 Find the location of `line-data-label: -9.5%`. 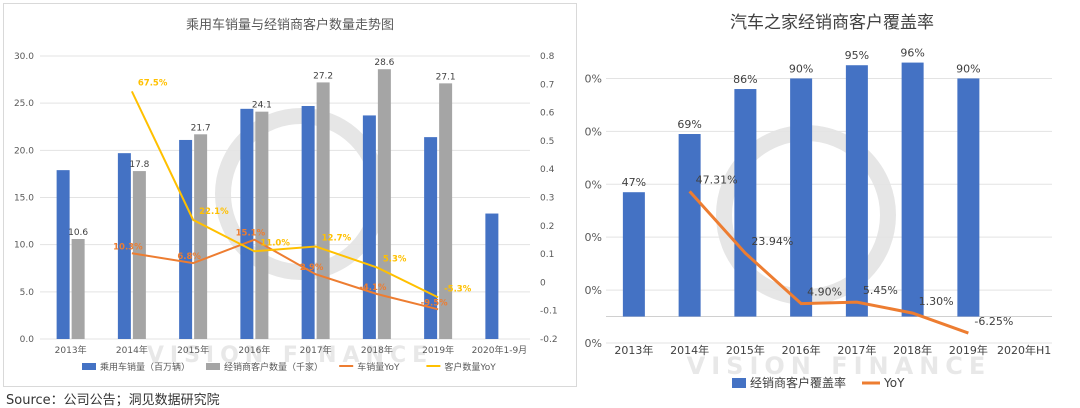

line-data-label: -9.5% is located at coordinates (435, 303).